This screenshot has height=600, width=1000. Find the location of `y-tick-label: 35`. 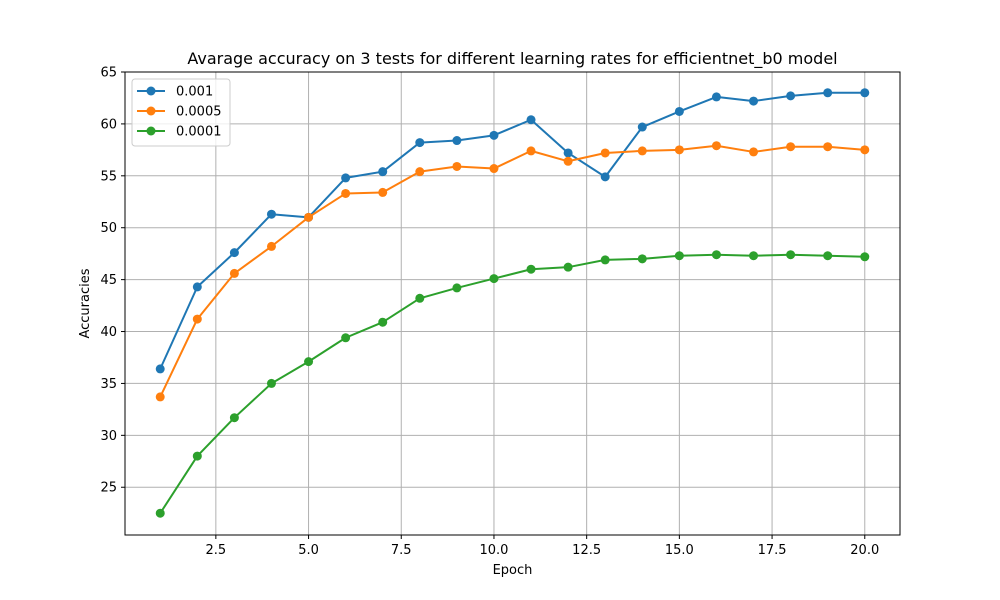

y-tick-label: 35 is located at coordinates (108, 384).